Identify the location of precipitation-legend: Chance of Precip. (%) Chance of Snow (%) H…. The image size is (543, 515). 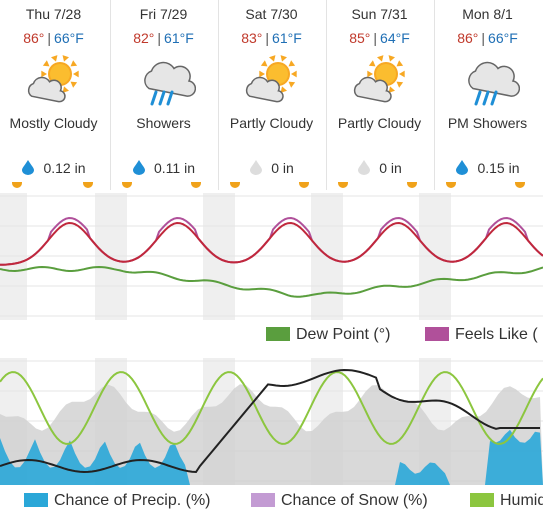
(271, 503).